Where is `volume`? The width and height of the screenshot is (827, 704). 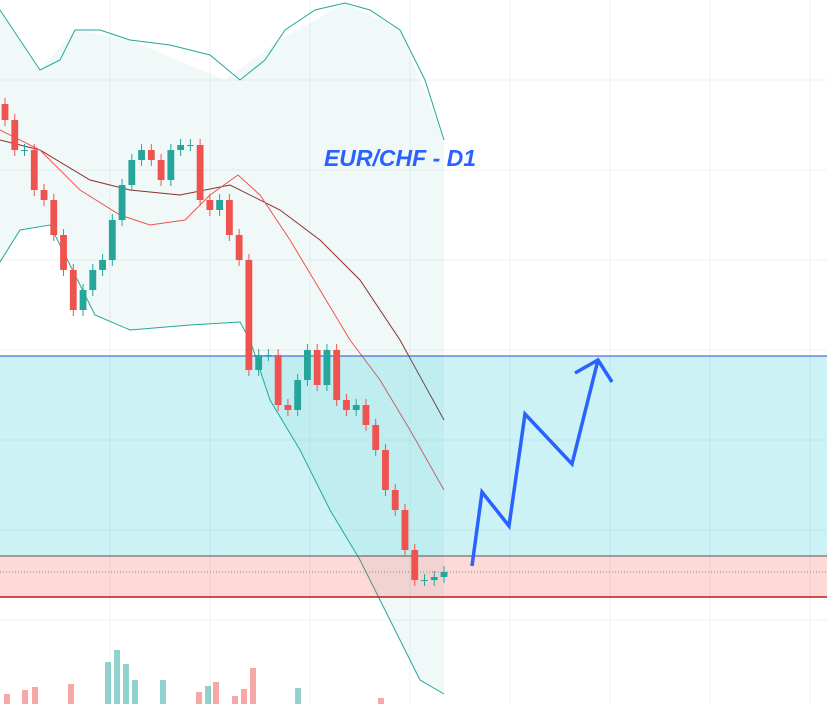
volume is located at coordinates (194, 677).